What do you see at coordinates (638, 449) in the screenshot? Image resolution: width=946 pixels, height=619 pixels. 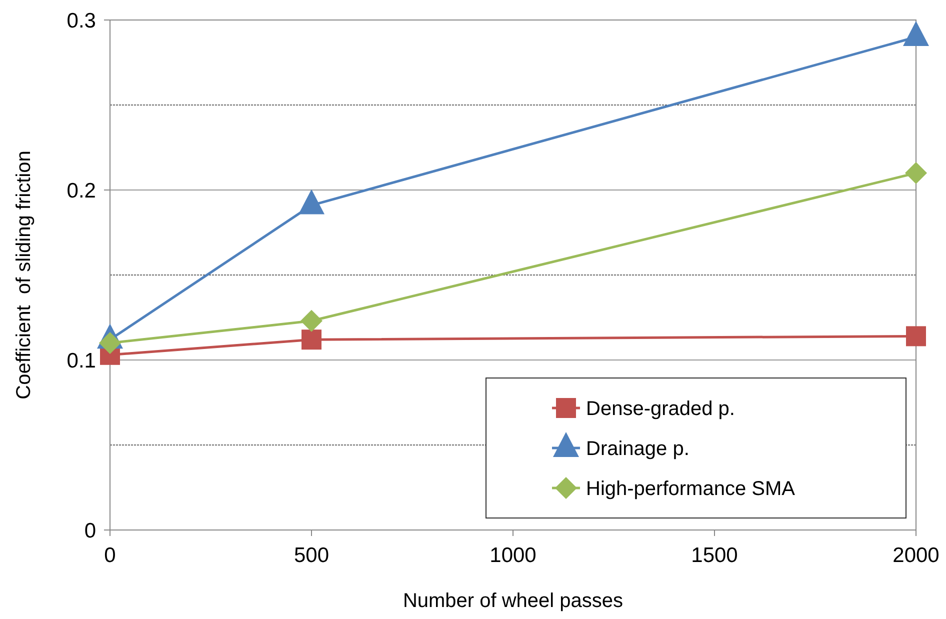 I see `legend-label: Drainage p.` at bounding box center [638, 449].